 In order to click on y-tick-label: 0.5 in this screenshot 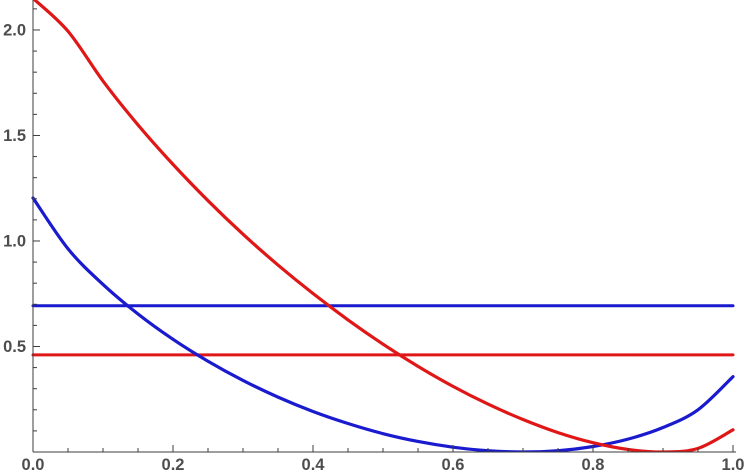, I will do `click(14, 347)`.